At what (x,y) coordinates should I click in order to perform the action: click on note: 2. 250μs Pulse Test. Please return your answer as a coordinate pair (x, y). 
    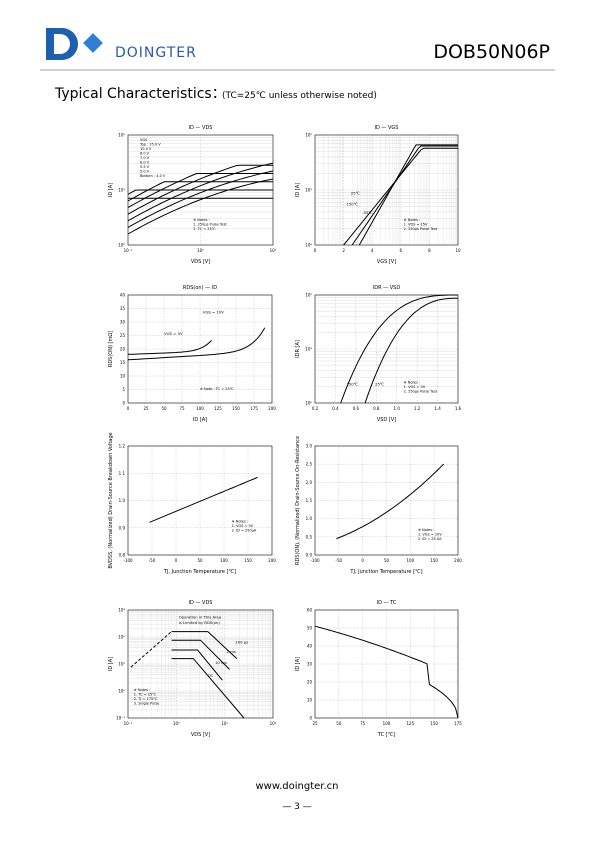
    Looking at the image, I should click on (421, 229).